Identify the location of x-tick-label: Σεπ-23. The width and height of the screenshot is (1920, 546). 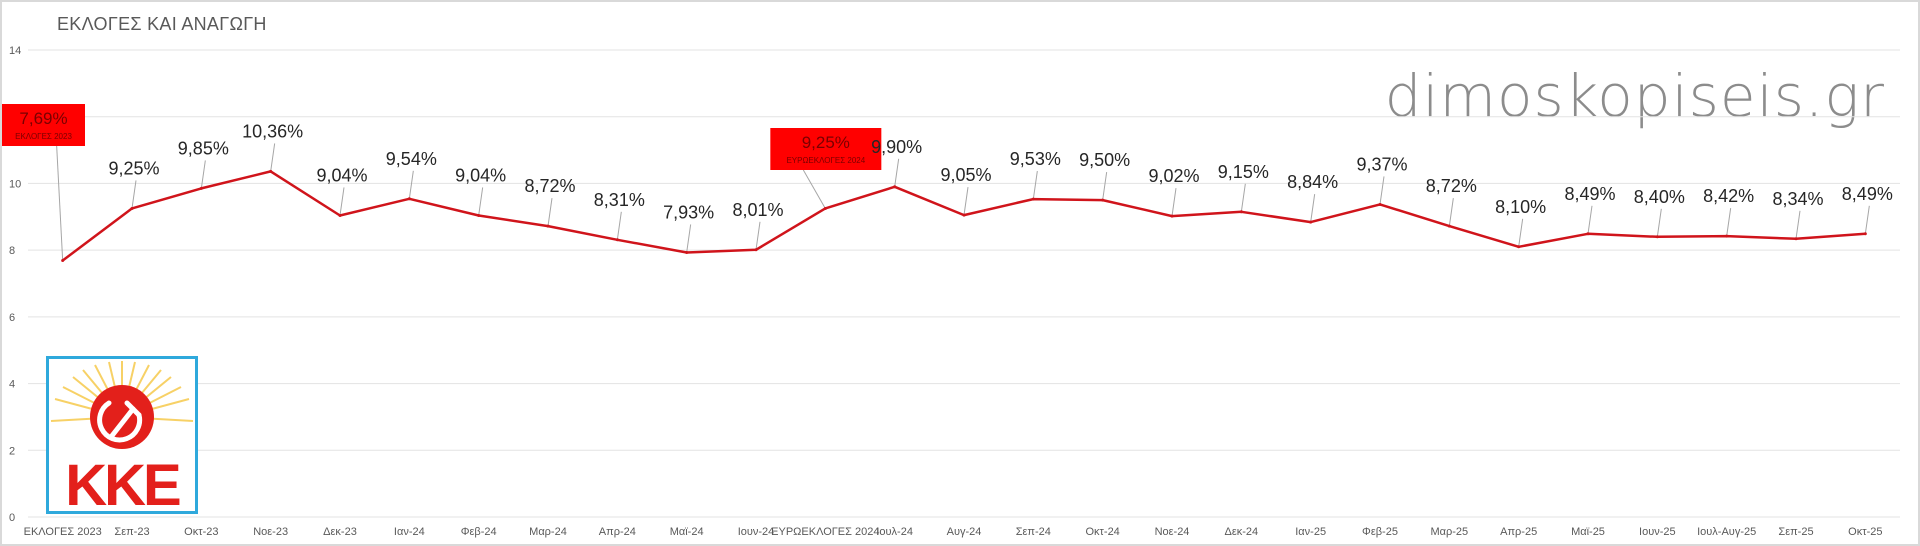
(131, 532).